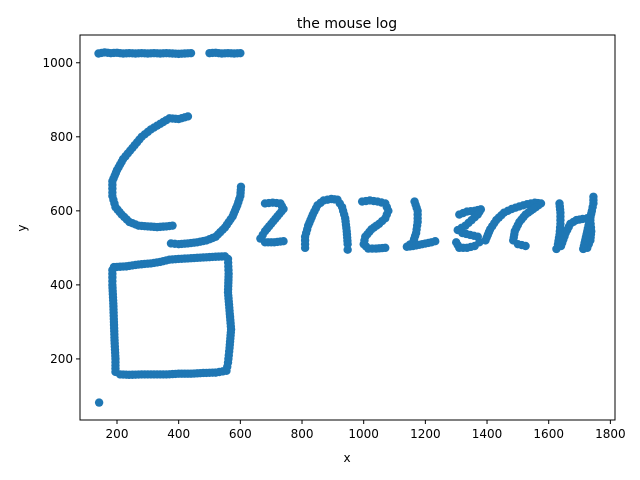 This screenshot has height=480, width=640. I want to click on y-axis-label: y, so click(22, 227).